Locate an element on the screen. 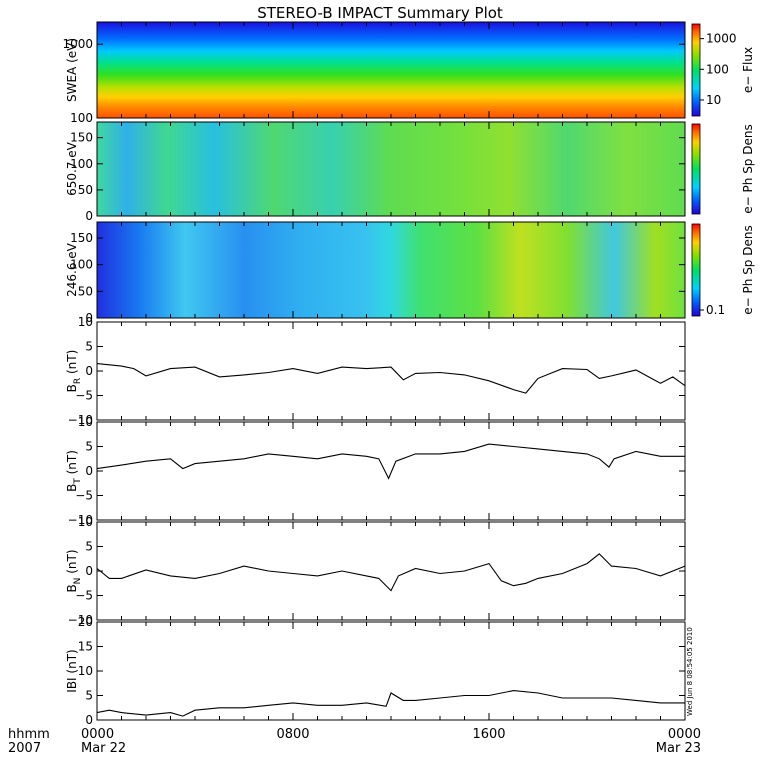 The image size is (780, 780). x-corner-label-year: 2007 is located at coordinates (24, 748).